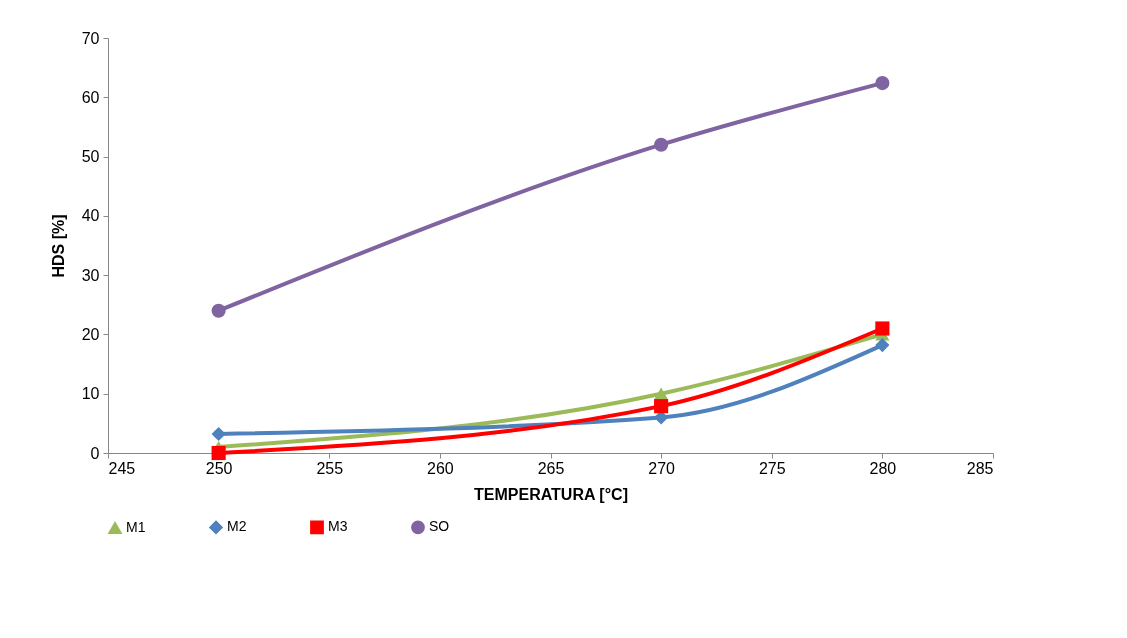  Describe the element at coordinates (330, 468) in the screenshot. I see `x-tick-label: 255` at that location.